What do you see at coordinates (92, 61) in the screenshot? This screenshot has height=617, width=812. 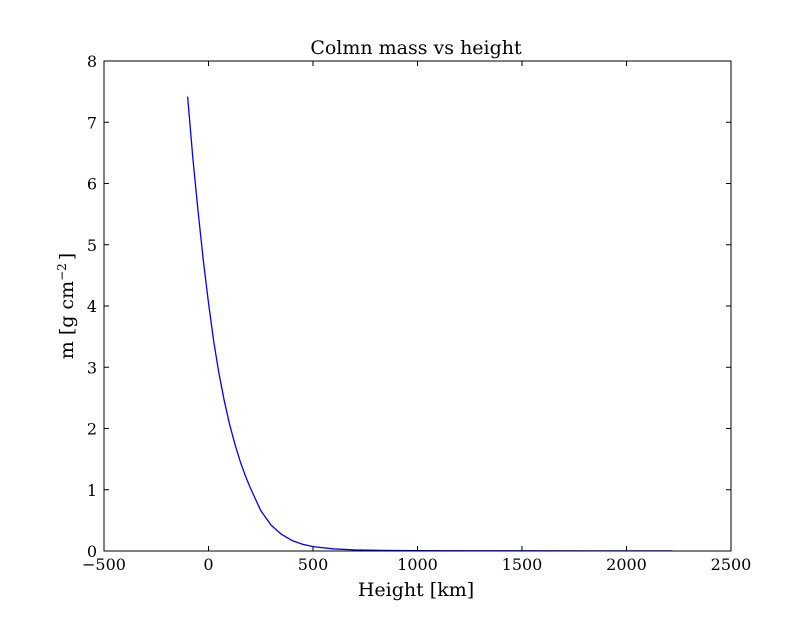 I see `y-tick-label: 8` at bounding box center [92, 61].